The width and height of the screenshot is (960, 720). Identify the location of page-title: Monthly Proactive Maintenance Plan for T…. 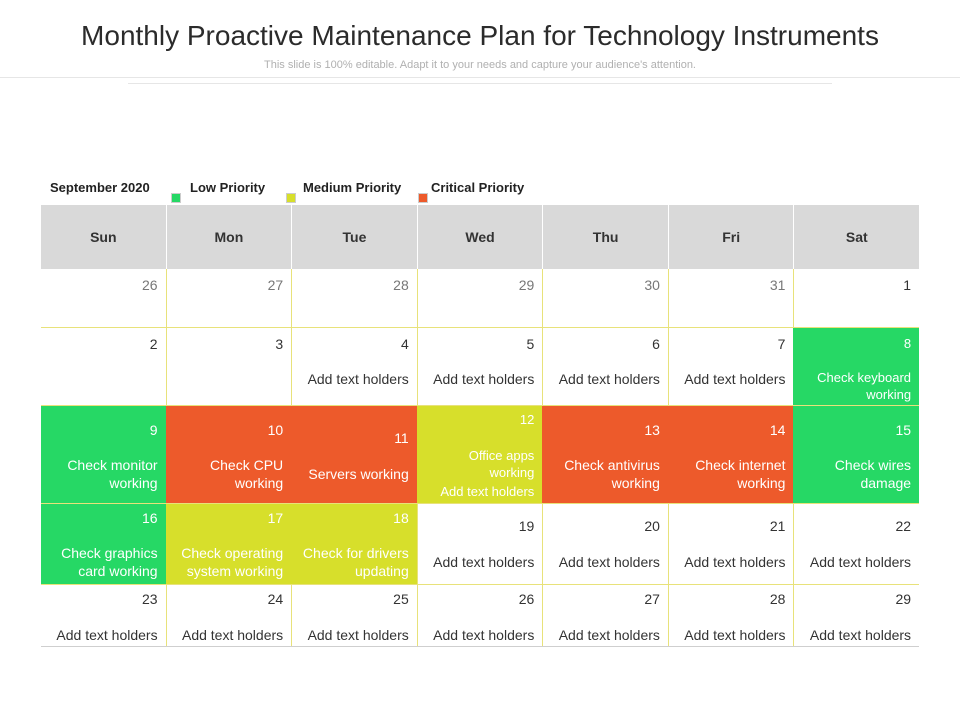
(480, 35).